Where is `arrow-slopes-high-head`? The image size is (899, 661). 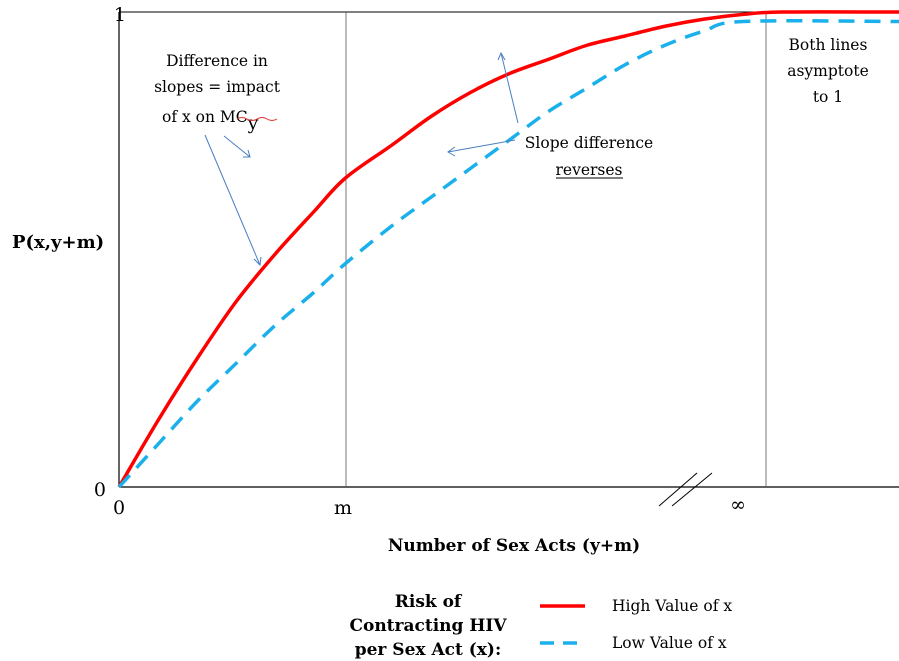
arrow-slopes-high-head is located at coordinates (247, 153).